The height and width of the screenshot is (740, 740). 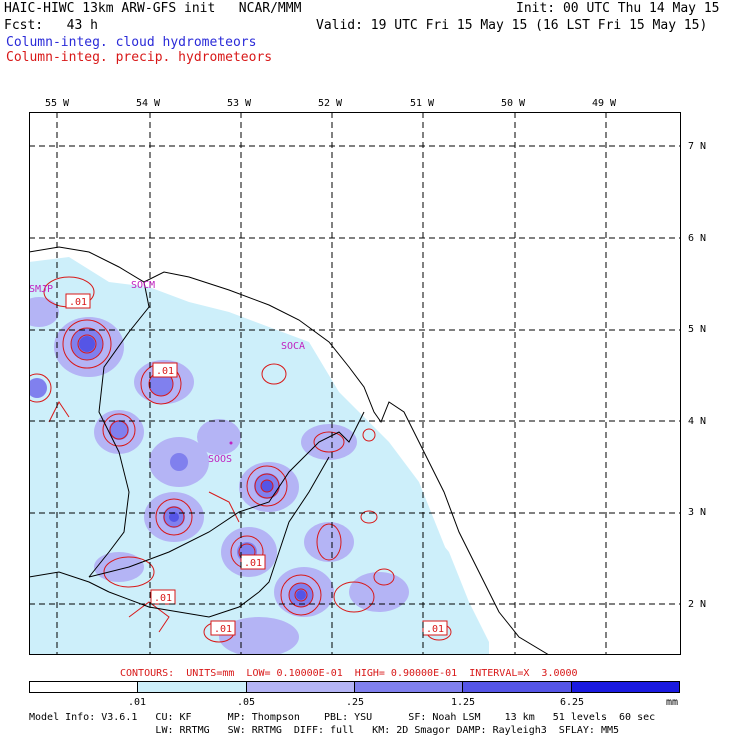 I want to click on lon-label: 54 W, so click(x=148, y=103).